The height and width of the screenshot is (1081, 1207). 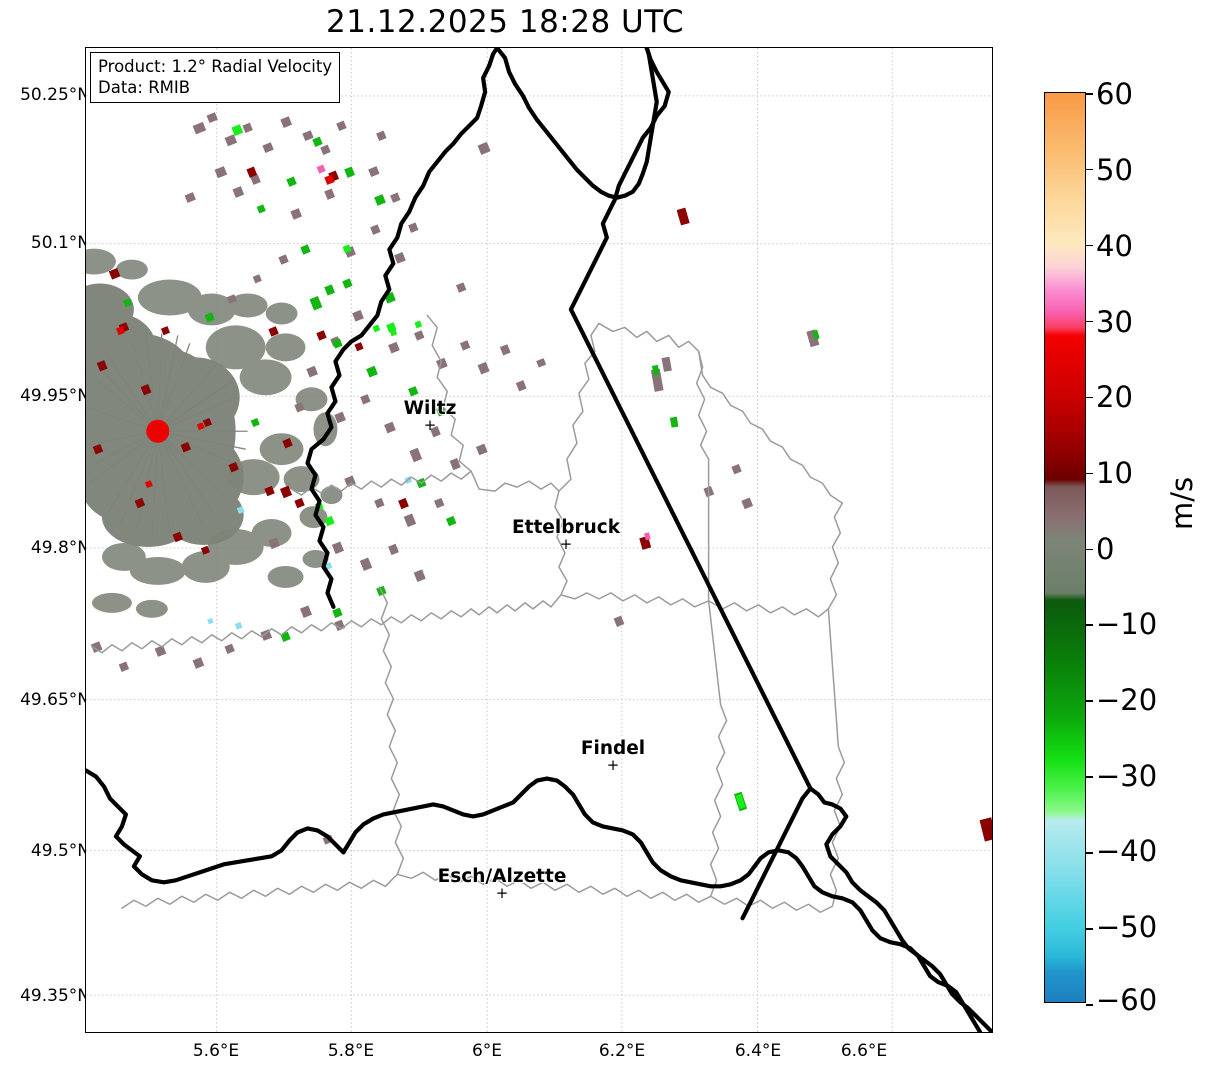 I want to click on colorbar-tick-label: −40, so click(x=1127, y=851).